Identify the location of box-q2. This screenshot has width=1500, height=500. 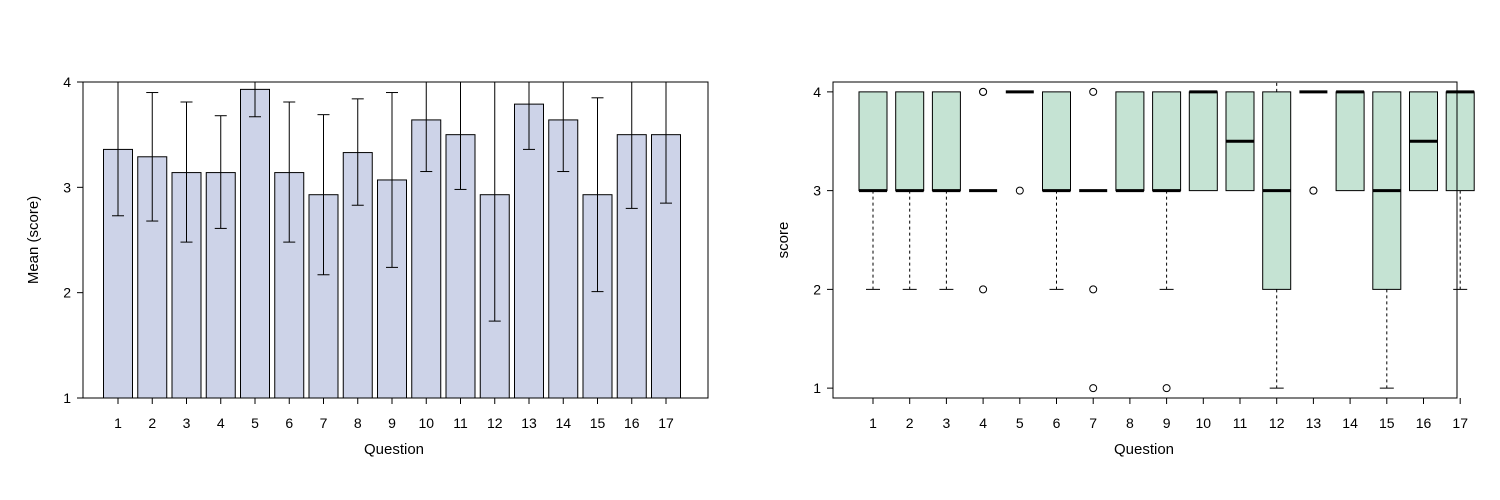
(910, 141).